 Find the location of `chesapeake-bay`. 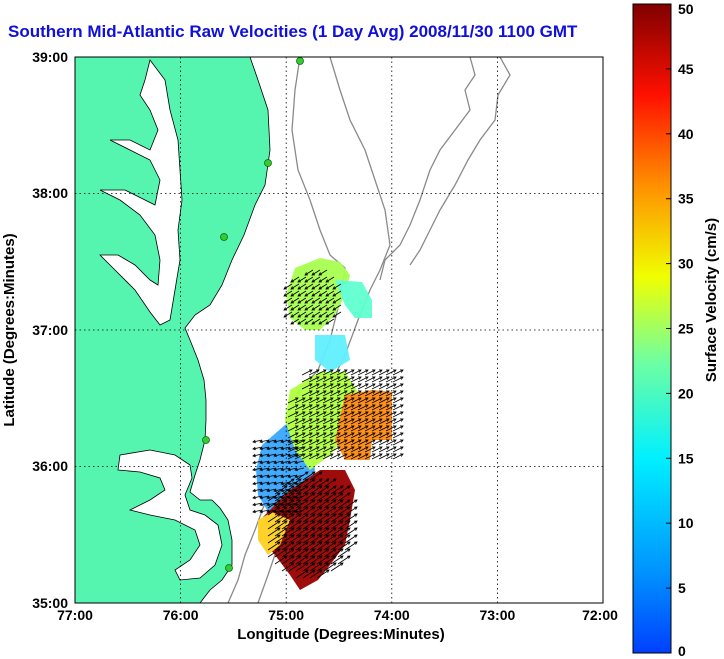

chesapeake-bay is located at coordinates (141, 192).